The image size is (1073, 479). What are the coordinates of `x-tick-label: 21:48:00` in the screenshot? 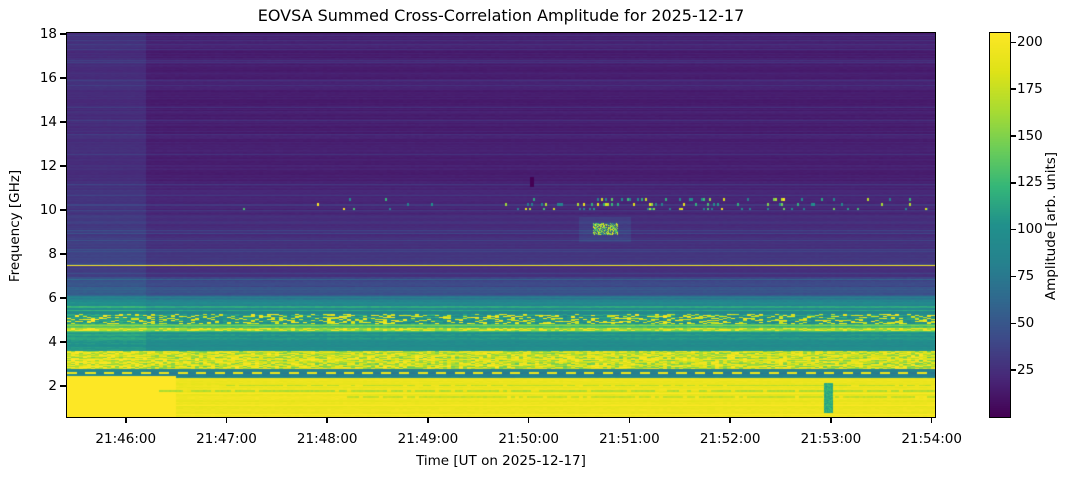 It's located at (327, 439).